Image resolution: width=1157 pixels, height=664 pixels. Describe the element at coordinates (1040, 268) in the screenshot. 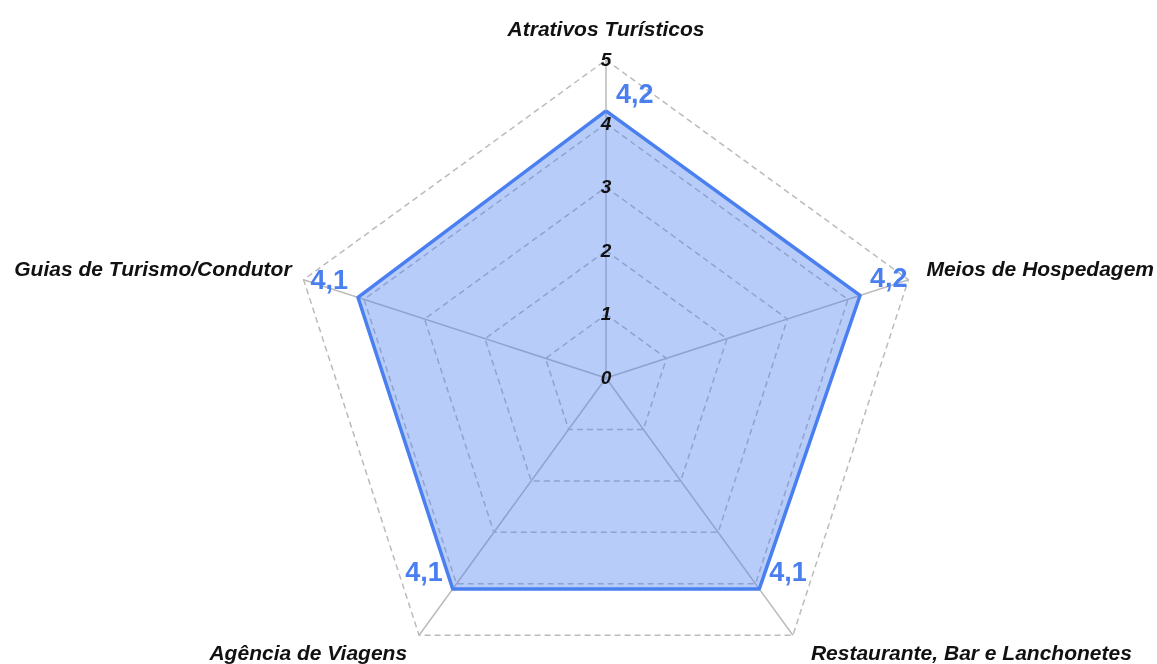

I see `spoke-label: Meios de Hospedagem` at that location.